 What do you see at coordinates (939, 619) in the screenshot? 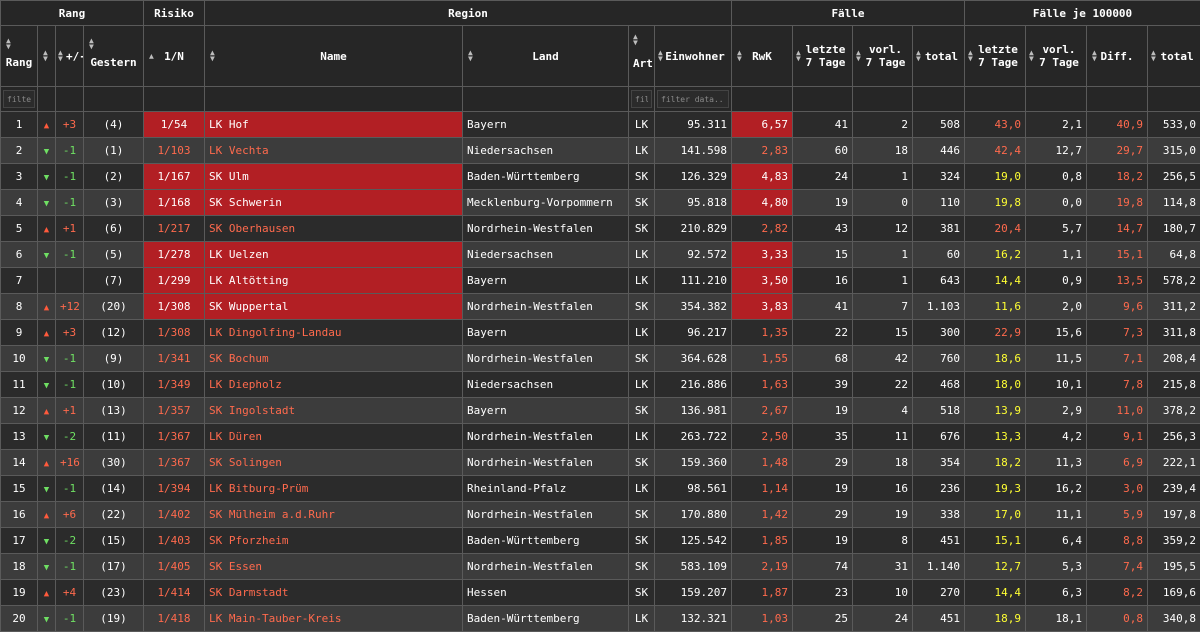
I see `cell-total: 451` at bounding box center [939, 619].